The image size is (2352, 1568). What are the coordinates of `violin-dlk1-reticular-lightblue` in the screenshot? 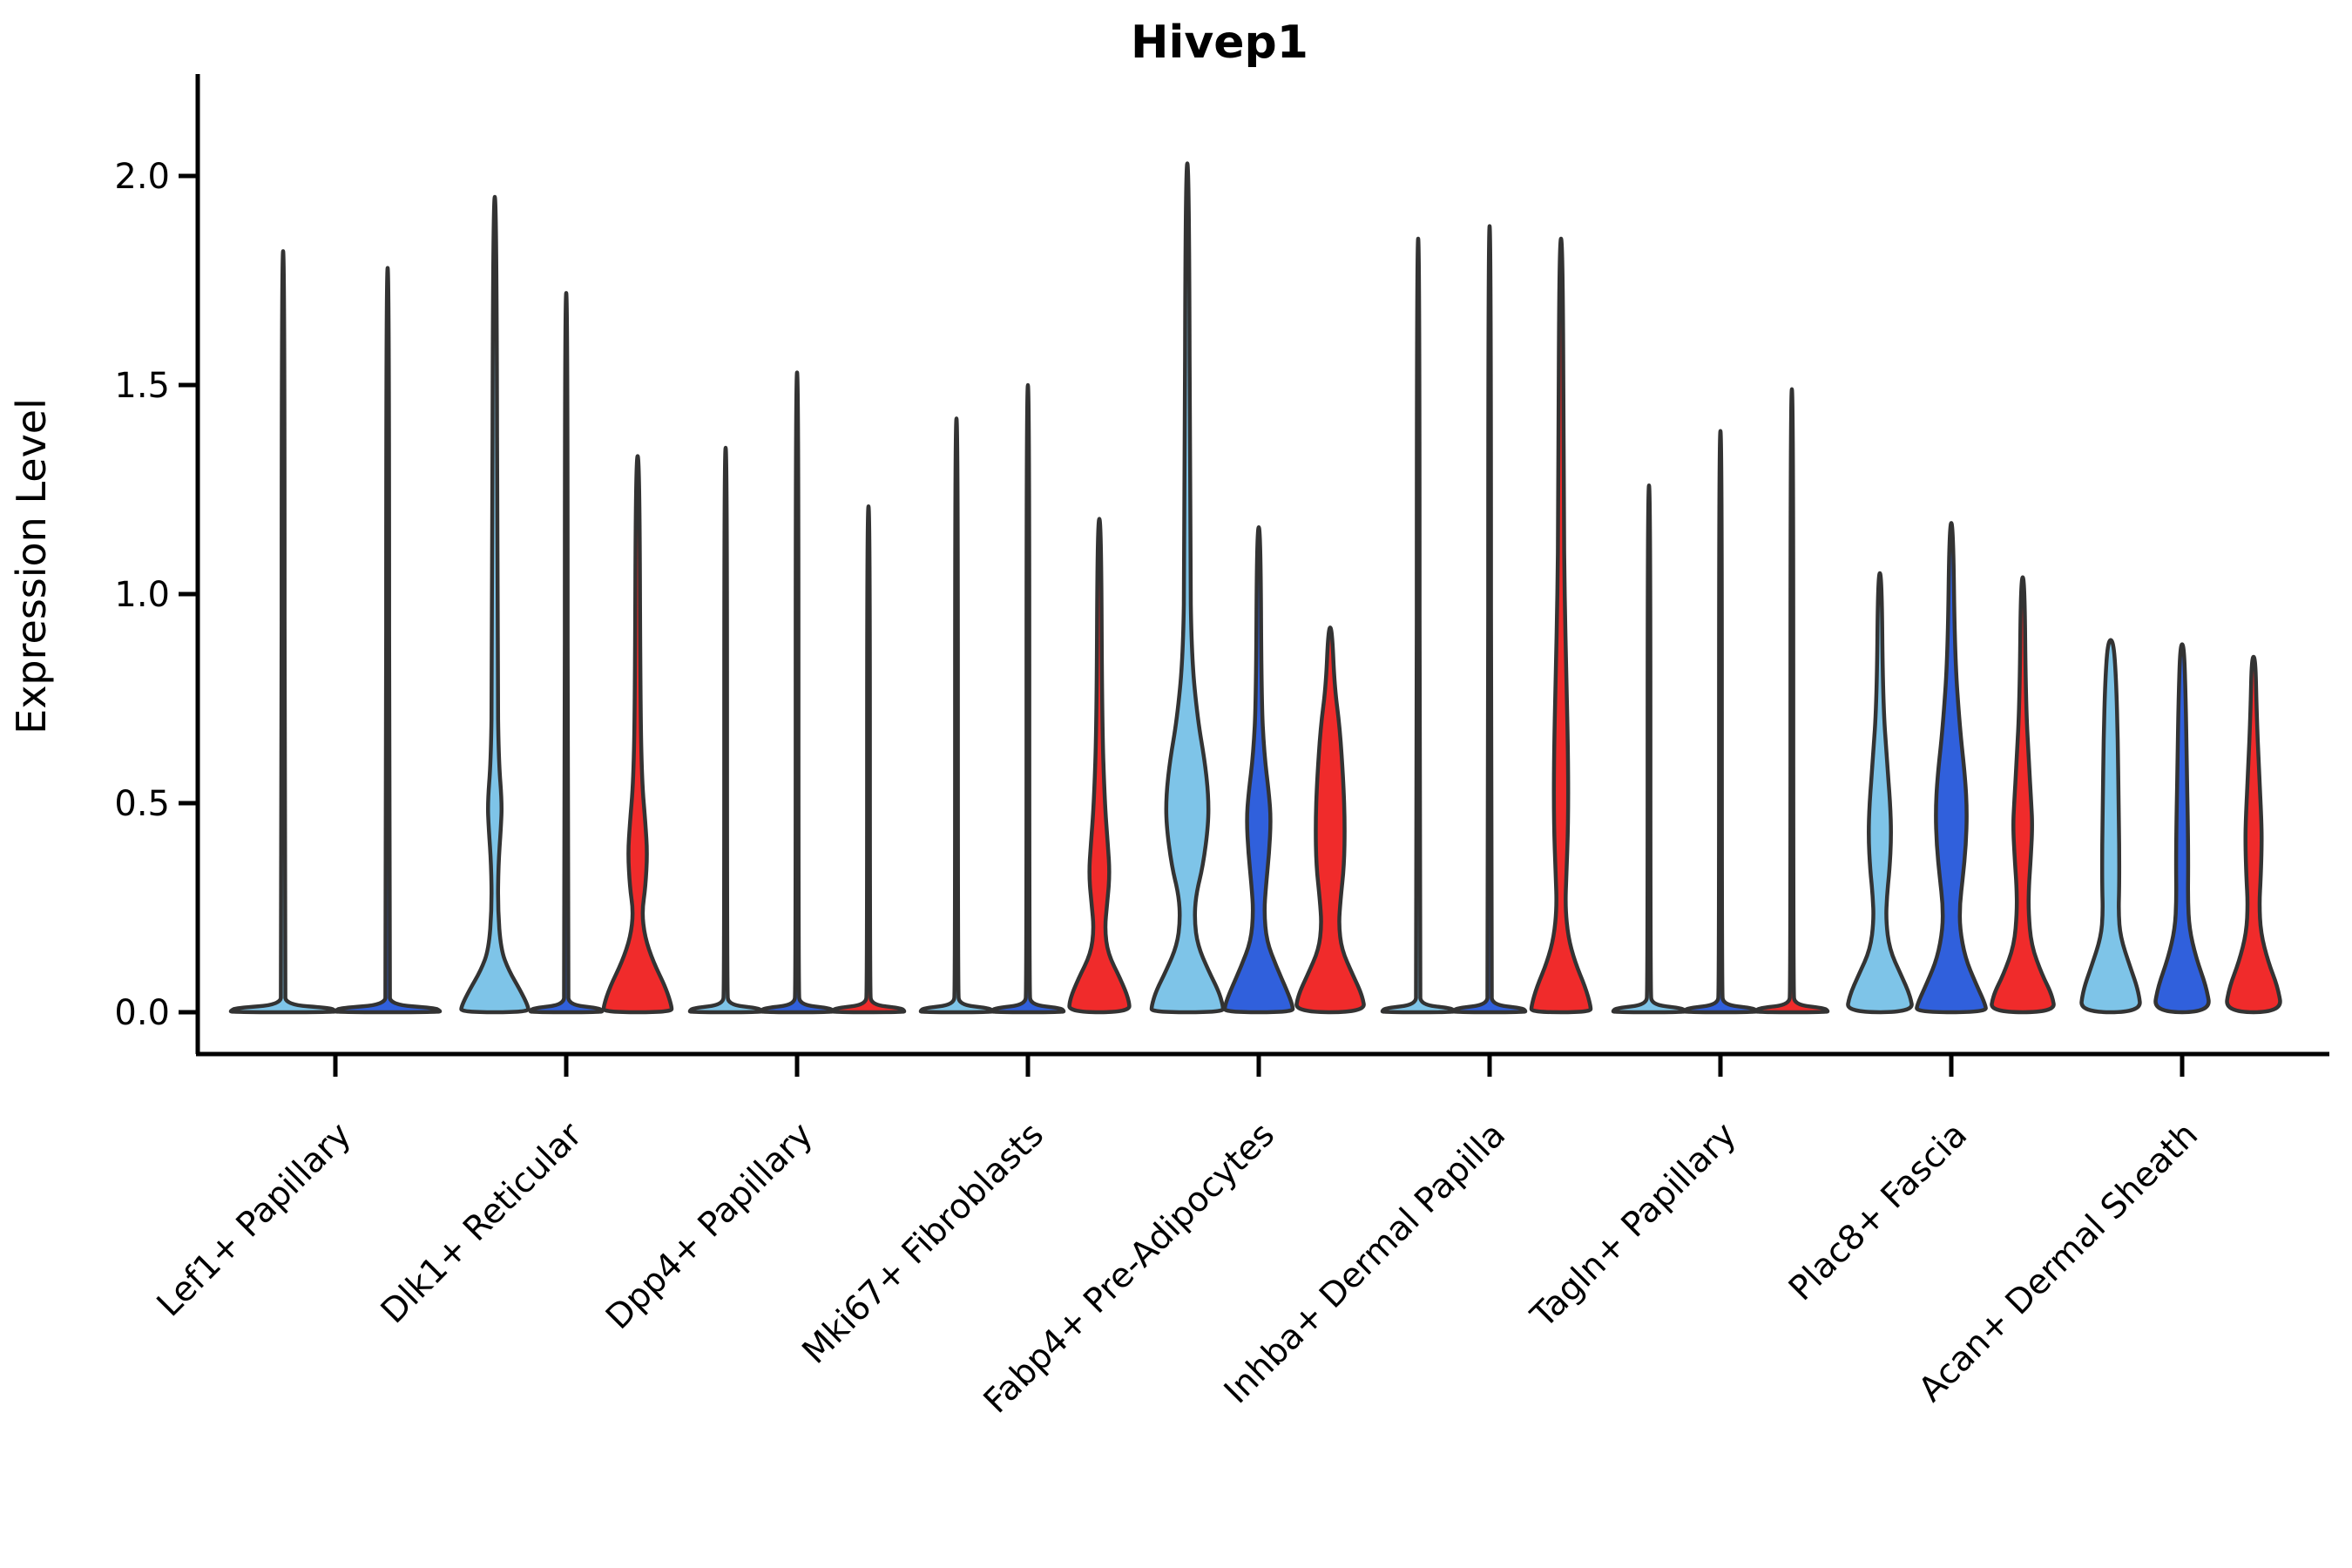 It's located at (495, 604).